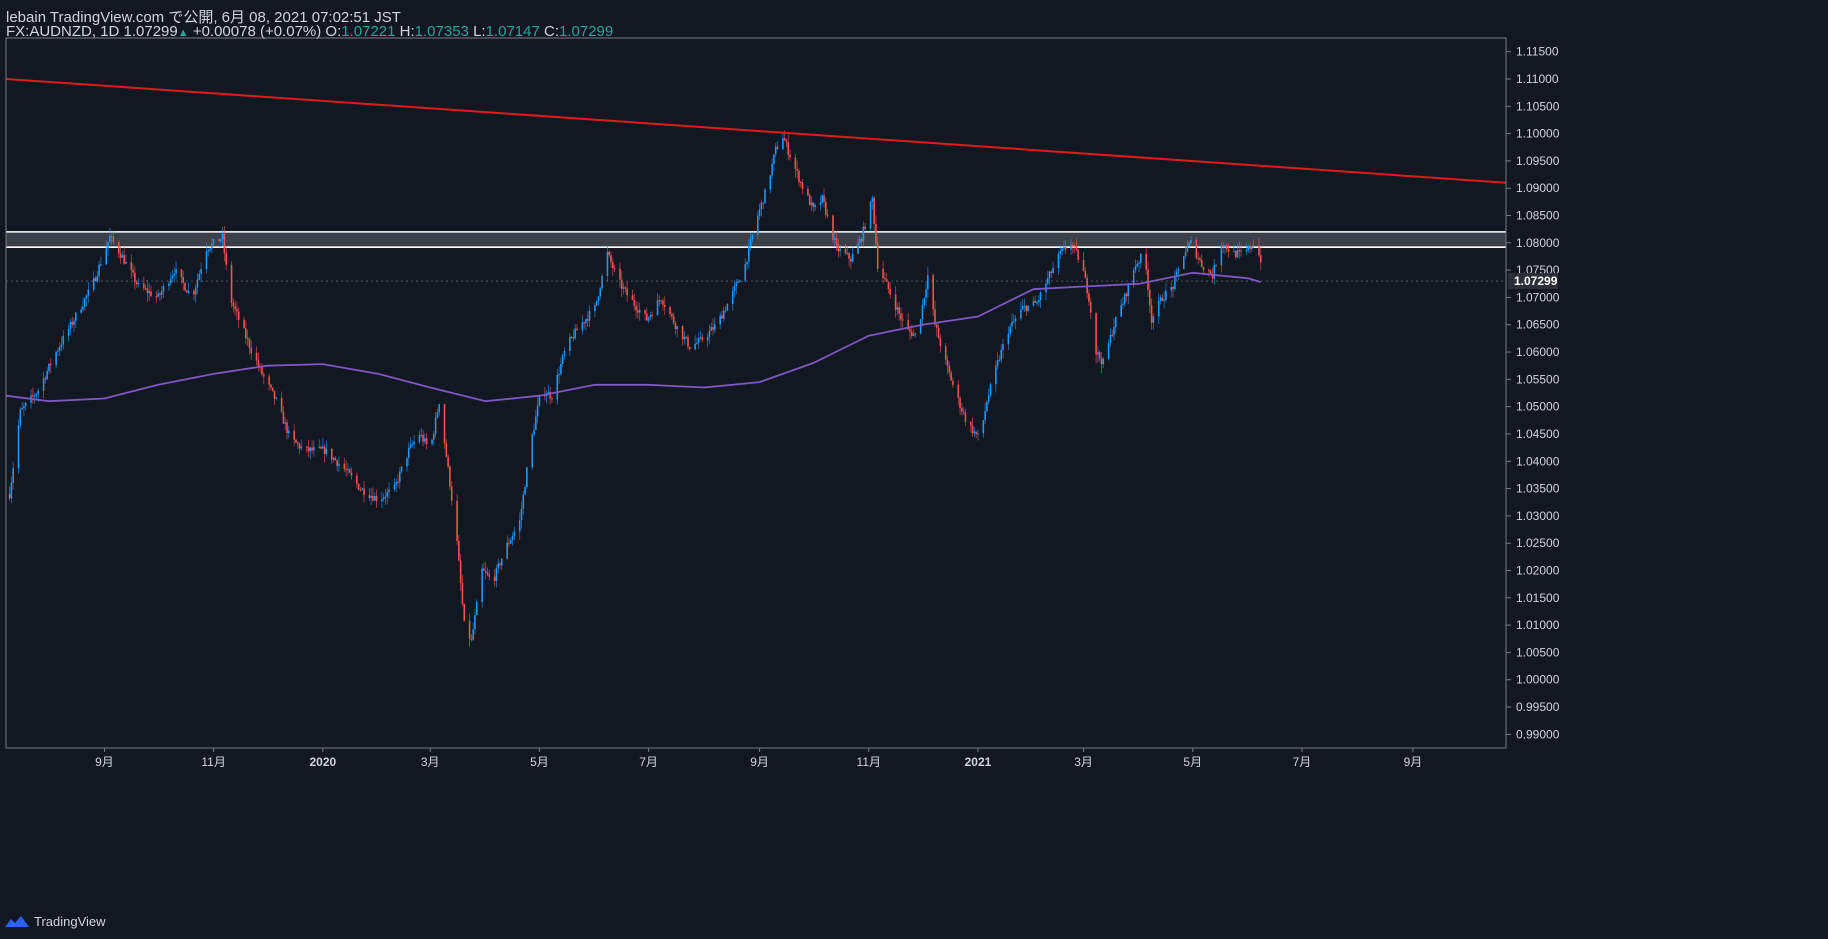 The image size is (1828, 939). What do you see at coordinates (63, 31) in the screenshot?
I see `symbol-label: FX:AUDNZD, 1D` at bounding box center [63, 31].